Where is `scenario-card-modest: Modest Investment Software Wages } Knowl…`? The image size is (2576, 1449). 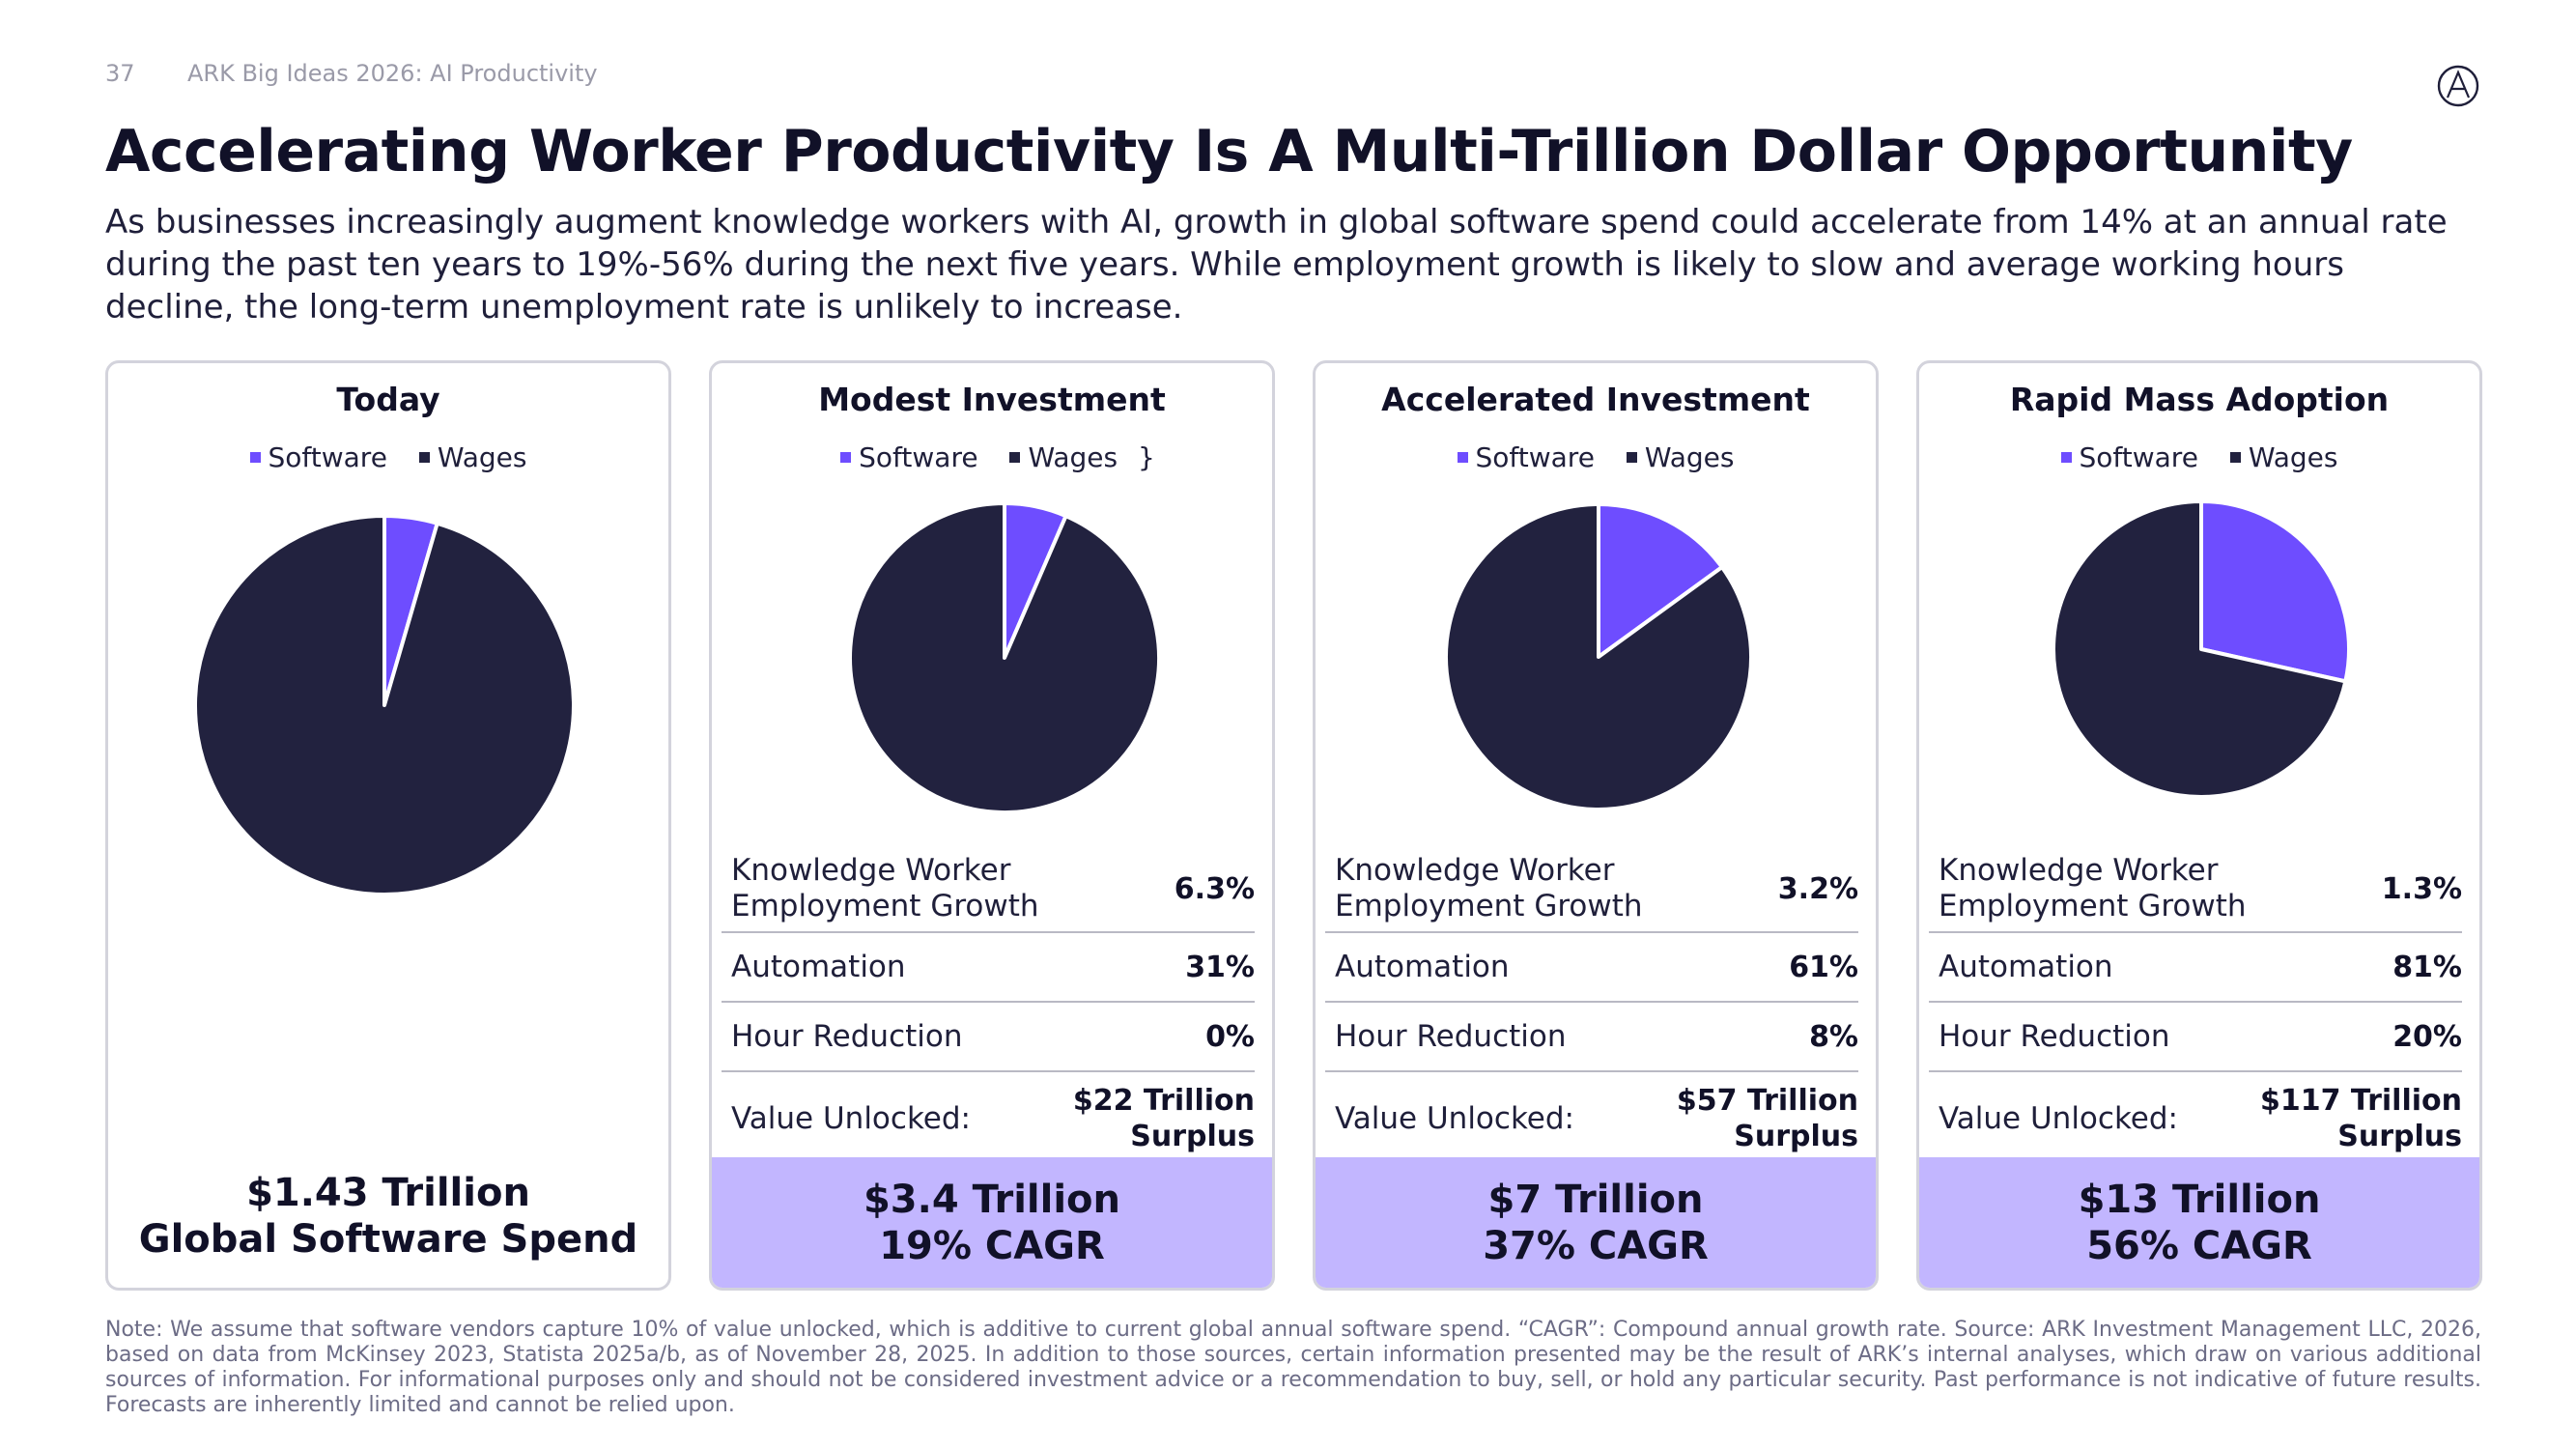
scenario-card-modest: Modest Investment Software Wages } Knowl… is located at coordinates (992, 825).